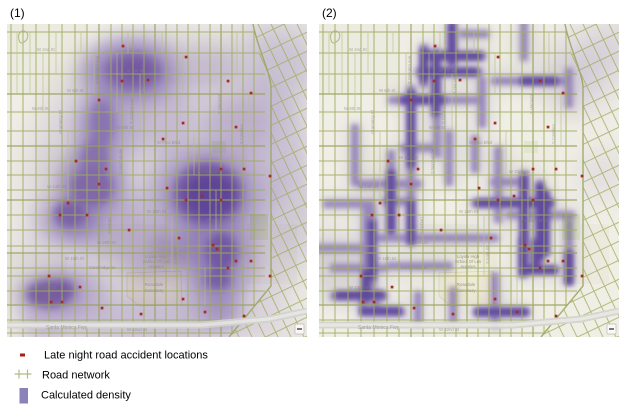 The width and height of the screenshot is (627, 410). What do you see at coordinates (76, 376) in the screenshot?
I see `svg-text: Road network` at bounding box center [76, 376].